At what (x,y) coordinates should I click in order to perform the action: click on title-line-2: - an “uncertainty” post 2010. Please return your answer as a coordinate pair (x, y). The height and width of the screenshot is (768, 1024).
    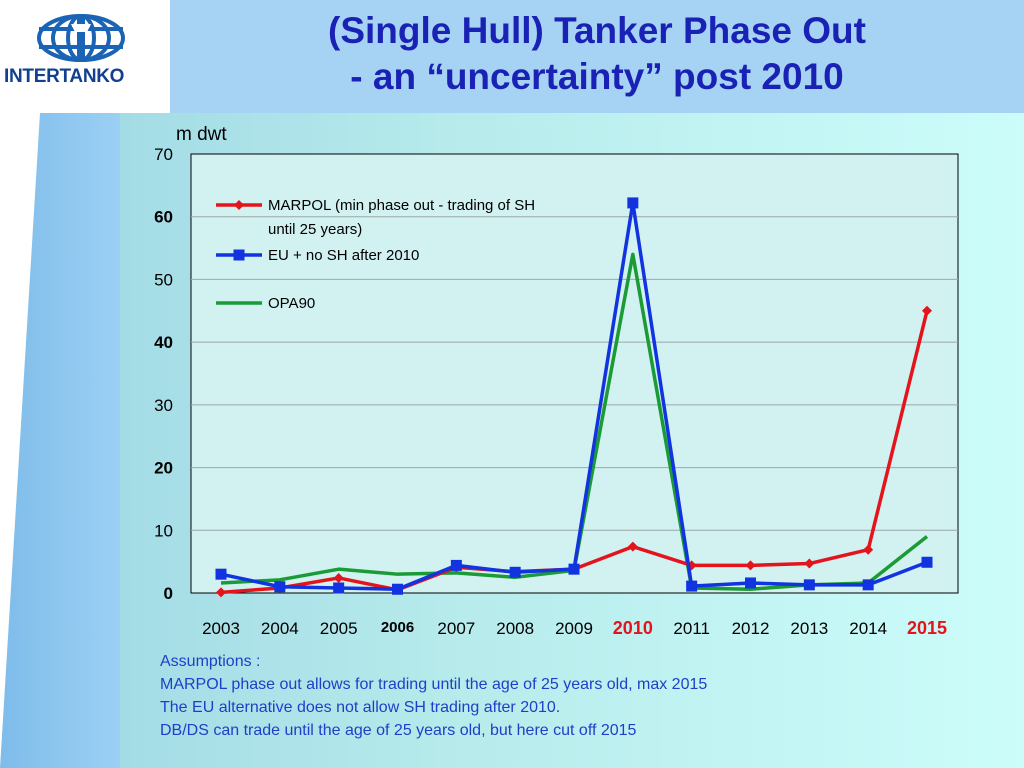
    Looking at the image, I should click on (597, 76).